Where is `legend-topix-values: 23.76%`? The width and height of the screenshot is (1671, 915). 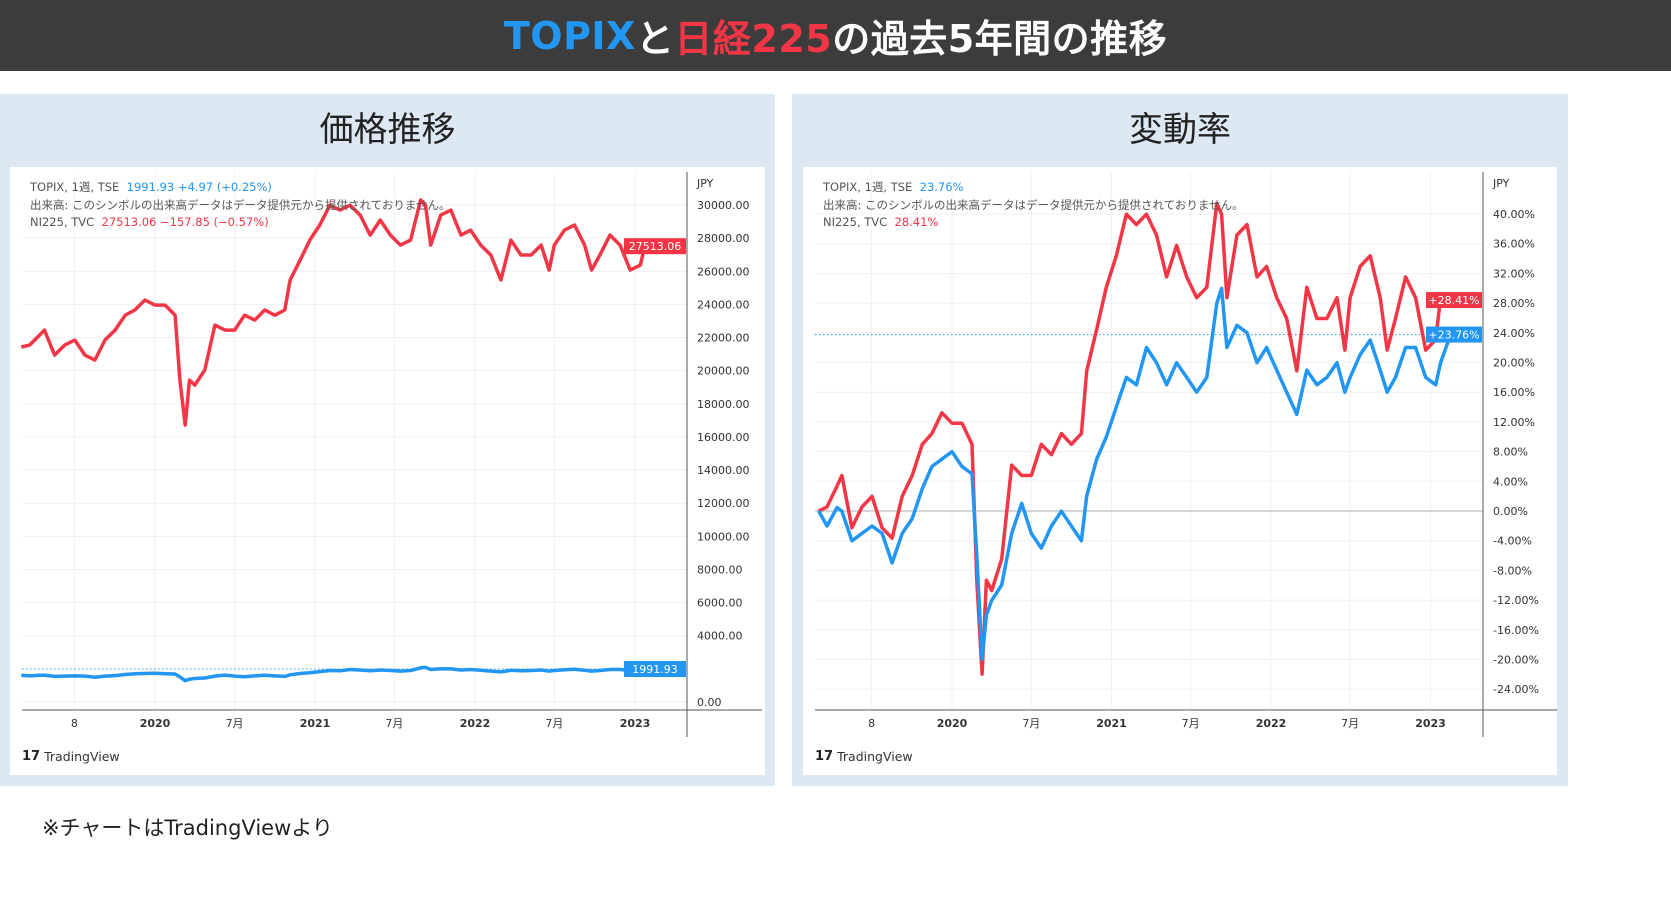 legend-topix-values: 23.76% is located at coordinates (941, 187).